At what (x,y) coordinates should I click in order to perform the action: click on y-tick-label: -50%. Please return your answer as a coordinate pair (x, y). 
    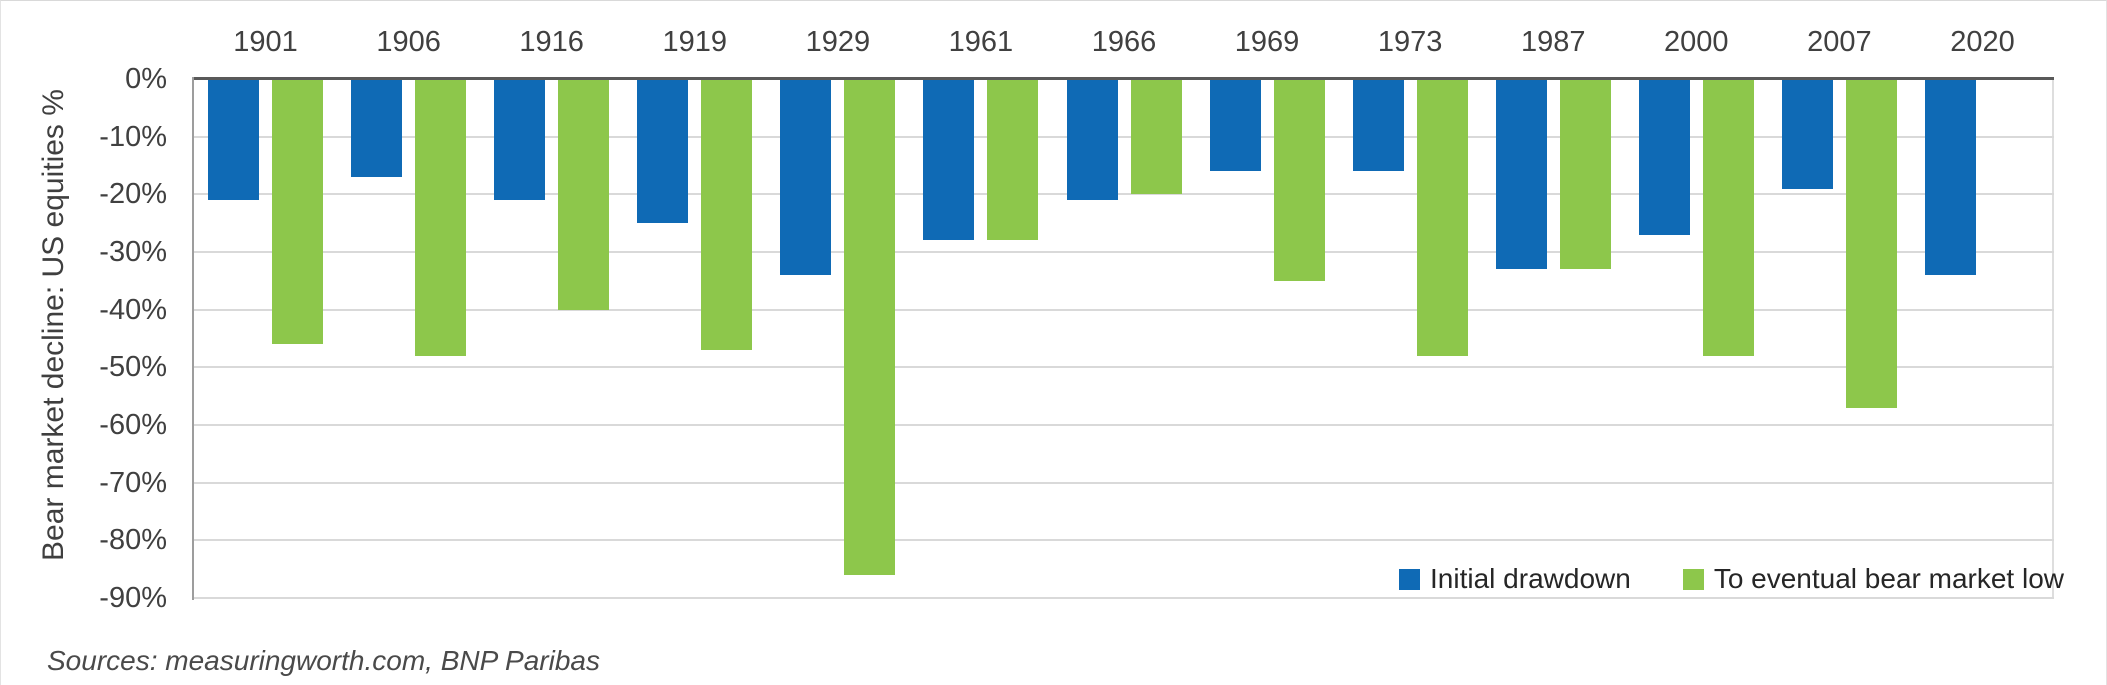
    Looking at the image, I should click on (133, 367).